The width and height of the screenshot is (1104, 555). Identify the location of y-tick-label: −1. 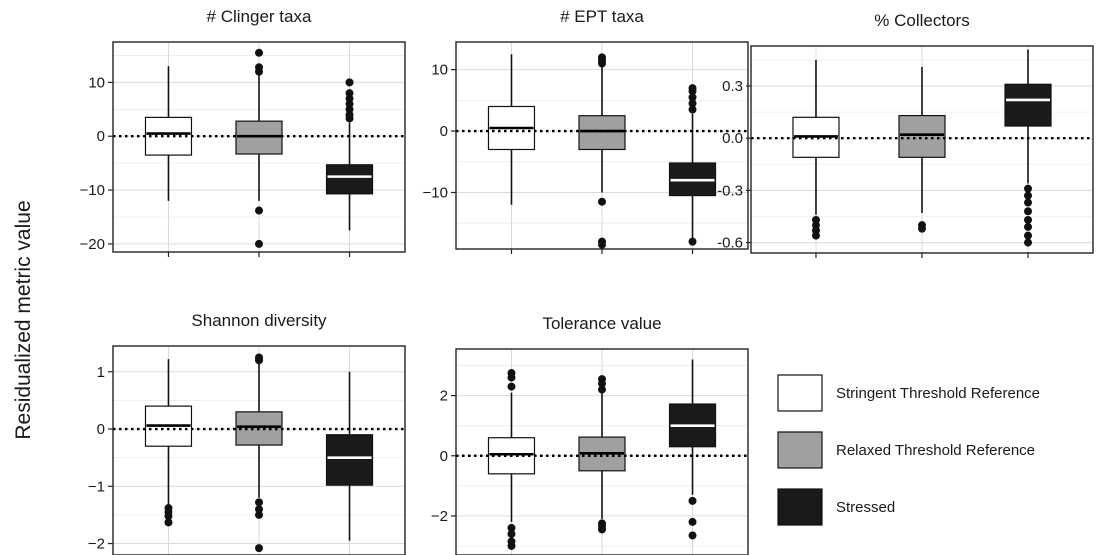
(96, 486).